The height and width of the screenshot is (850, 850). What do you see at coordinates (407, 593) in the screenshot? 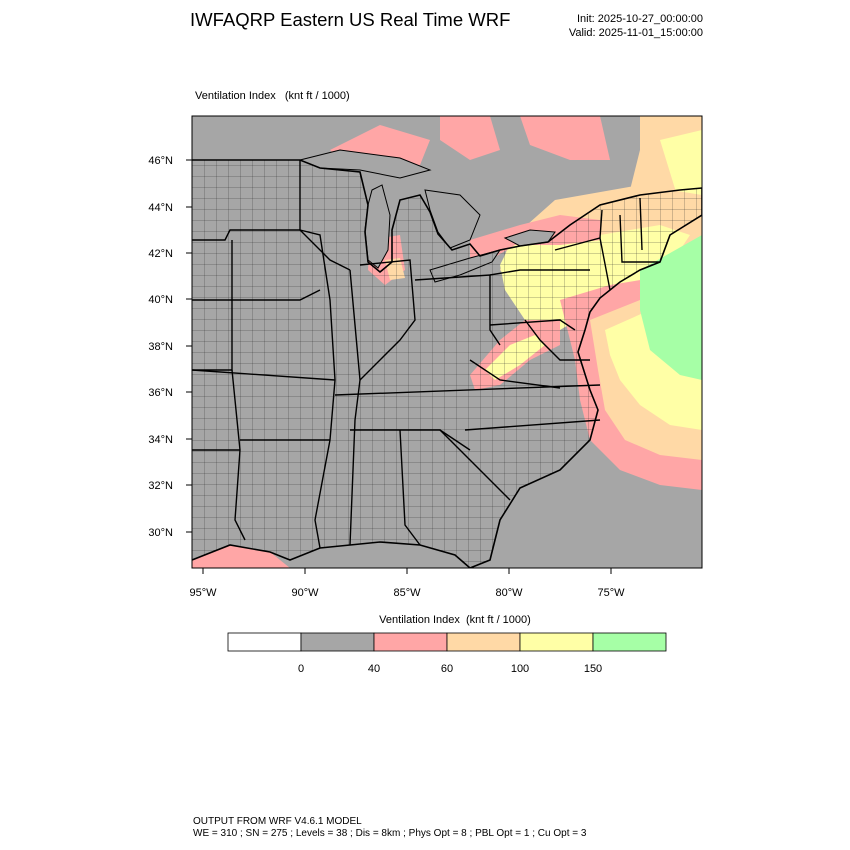
I see `lon-label: 85°W` at bounding box center [407, 593].